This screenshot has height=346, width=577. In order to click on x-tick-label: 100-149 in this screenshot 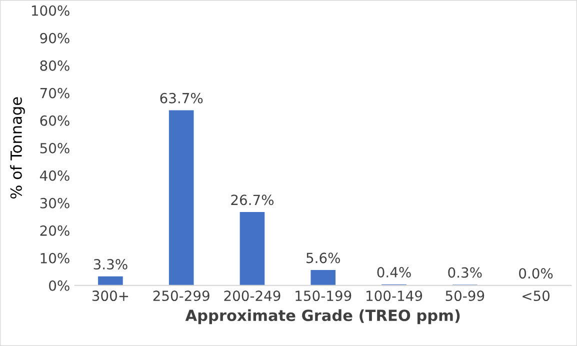, I will do `click(394, 296)`.